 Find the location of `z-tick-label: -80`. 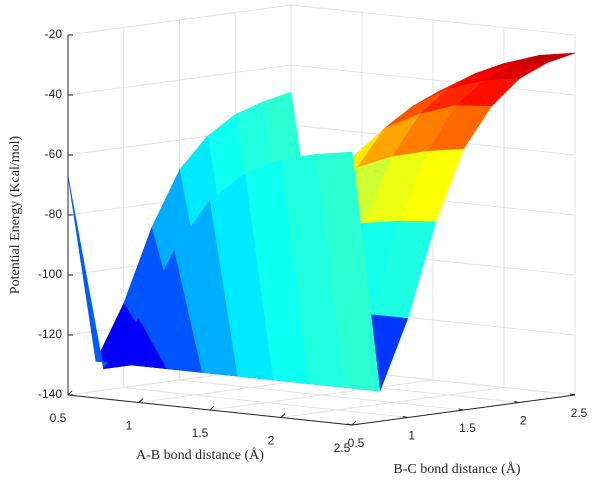

z-tick-label: -80 is located at coordinates (54, 214).